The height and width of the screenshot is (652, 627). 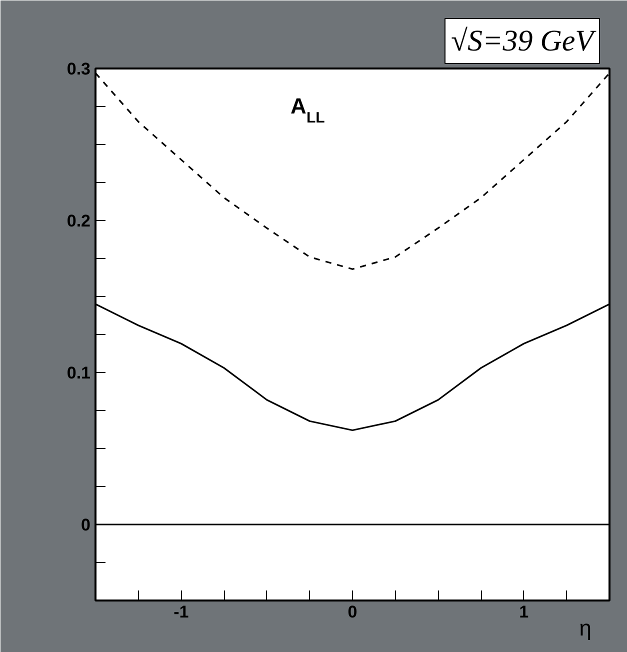 What do you see at coordinates (181, 612) in the screenshot?
I see `x-tick-label: -1` at bounding box center [181, 612].